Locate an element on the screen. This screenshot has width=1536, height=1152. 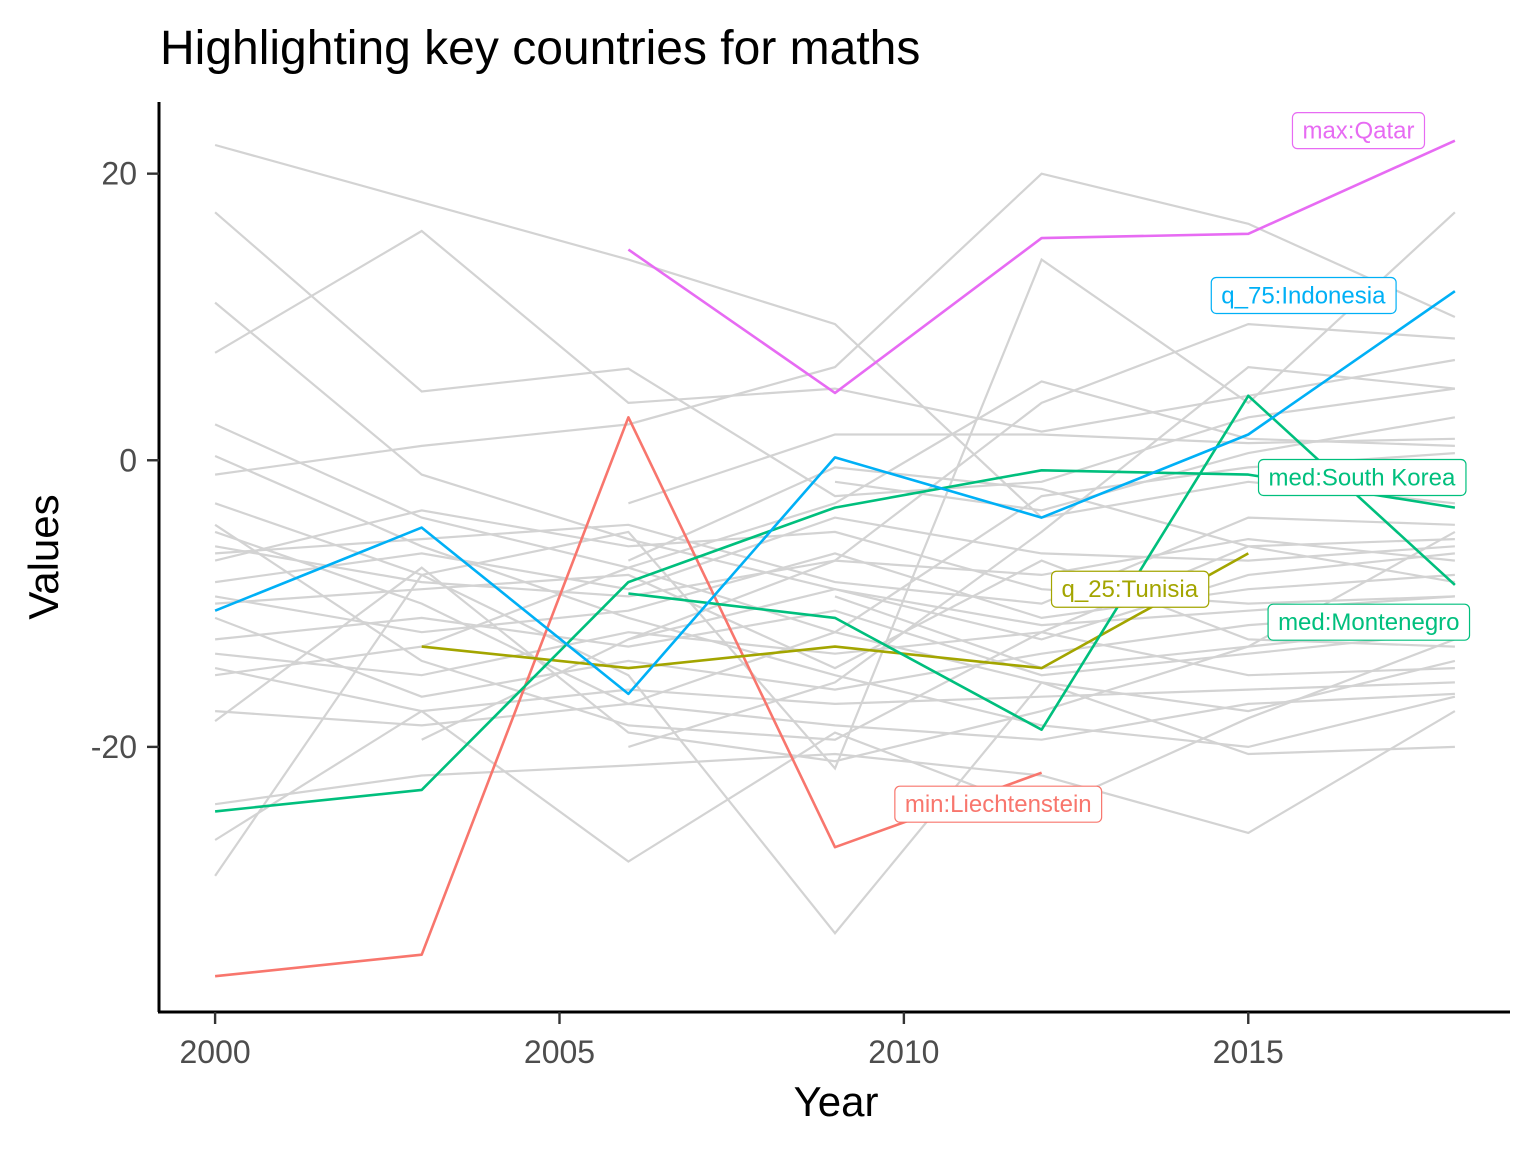
series-label-text: med:South Korea is located at coordinates (1362, 477).